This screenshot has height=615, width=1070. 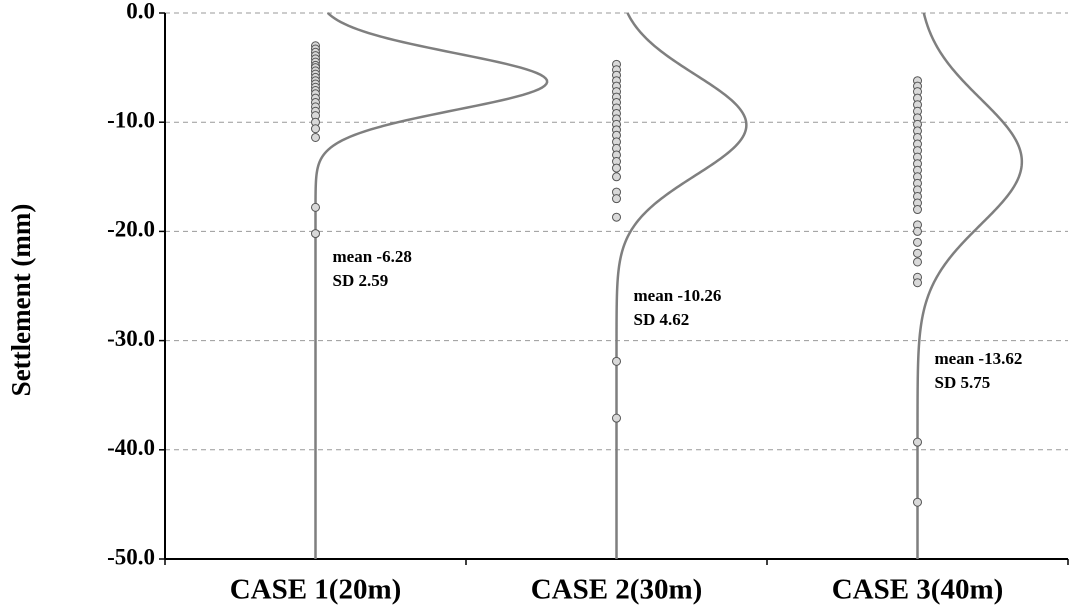 What do you see at coordinates (918, 590) in the screenshot?
I see `x-tick-label: CASE 3(40m)` at bounding box center [918, 590].